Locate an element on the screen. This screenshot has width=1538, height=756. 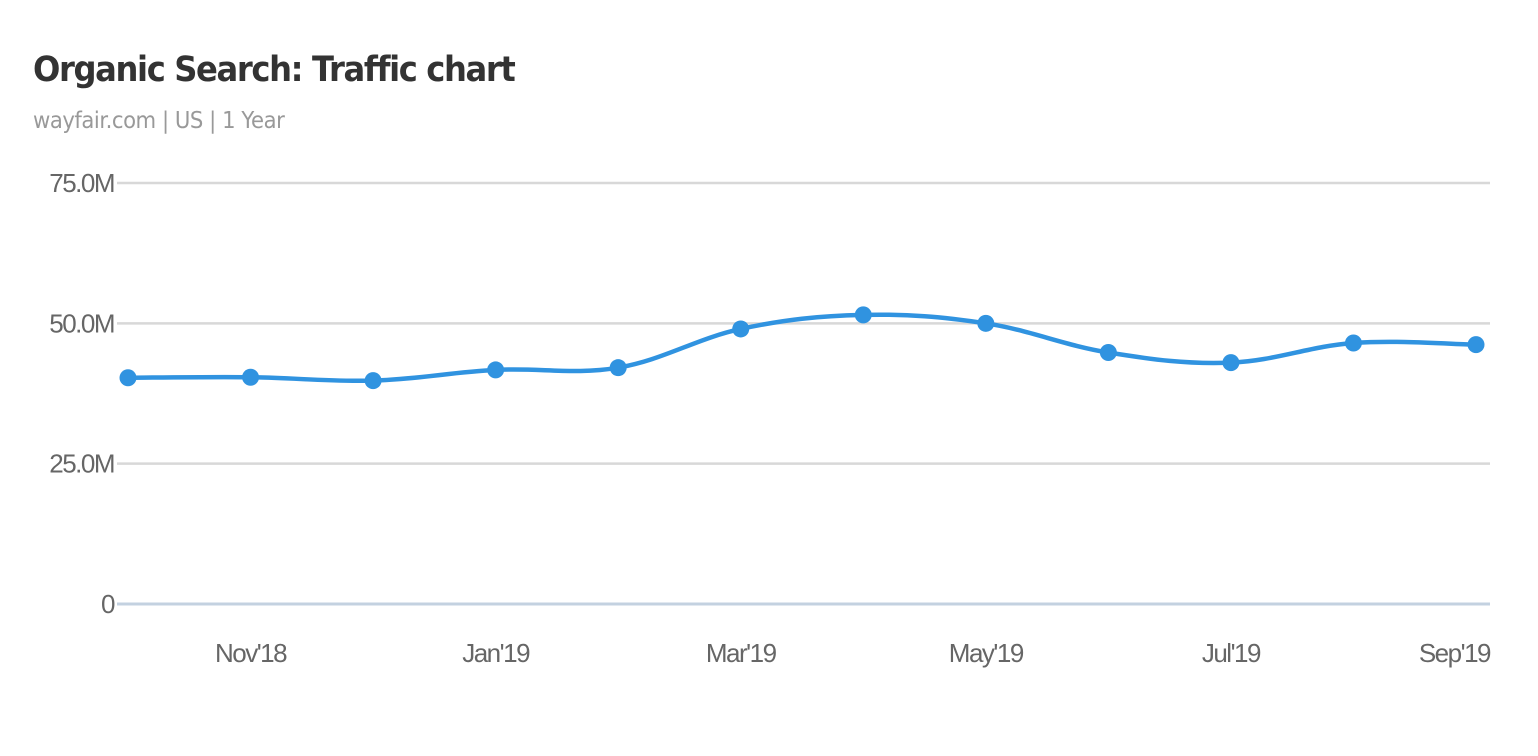
y-tick-label: 25.0M is located at coordinates (81, 464).